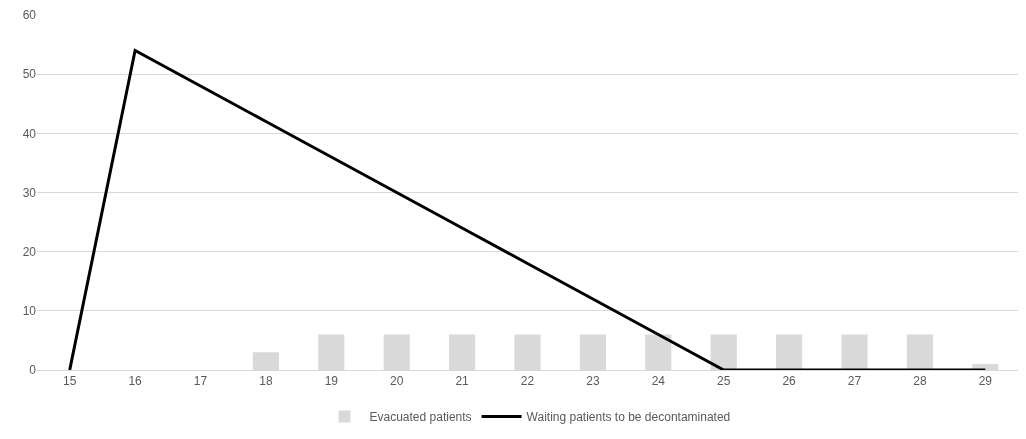 The width and height of the screenshot is (1026, 439). What do you see at coordinates (420, 417) in the screenshot?
I see `legend-label: Evacuated patients` at bounding box center [420, 417].